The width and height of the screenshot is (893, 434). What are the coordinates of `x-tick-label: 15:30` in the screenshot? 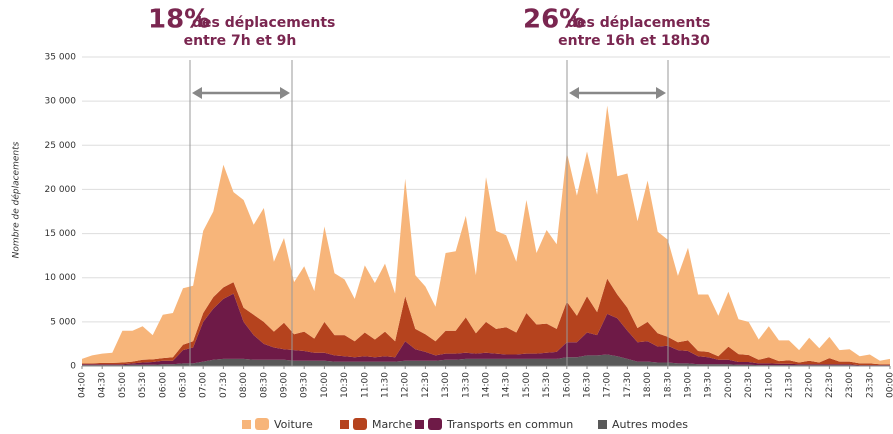 It's located at (547, 385).